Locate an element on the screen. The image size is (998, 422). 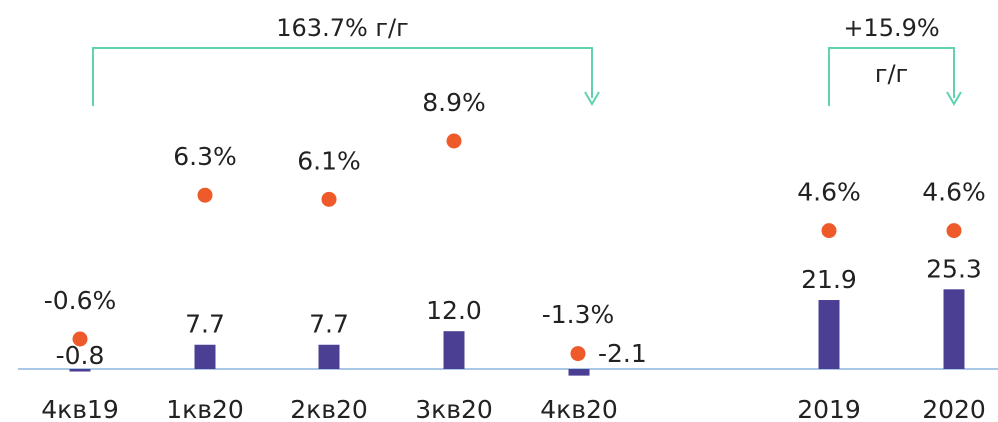
dot-value-label: 6.1% is located at coordinates (329, 160).